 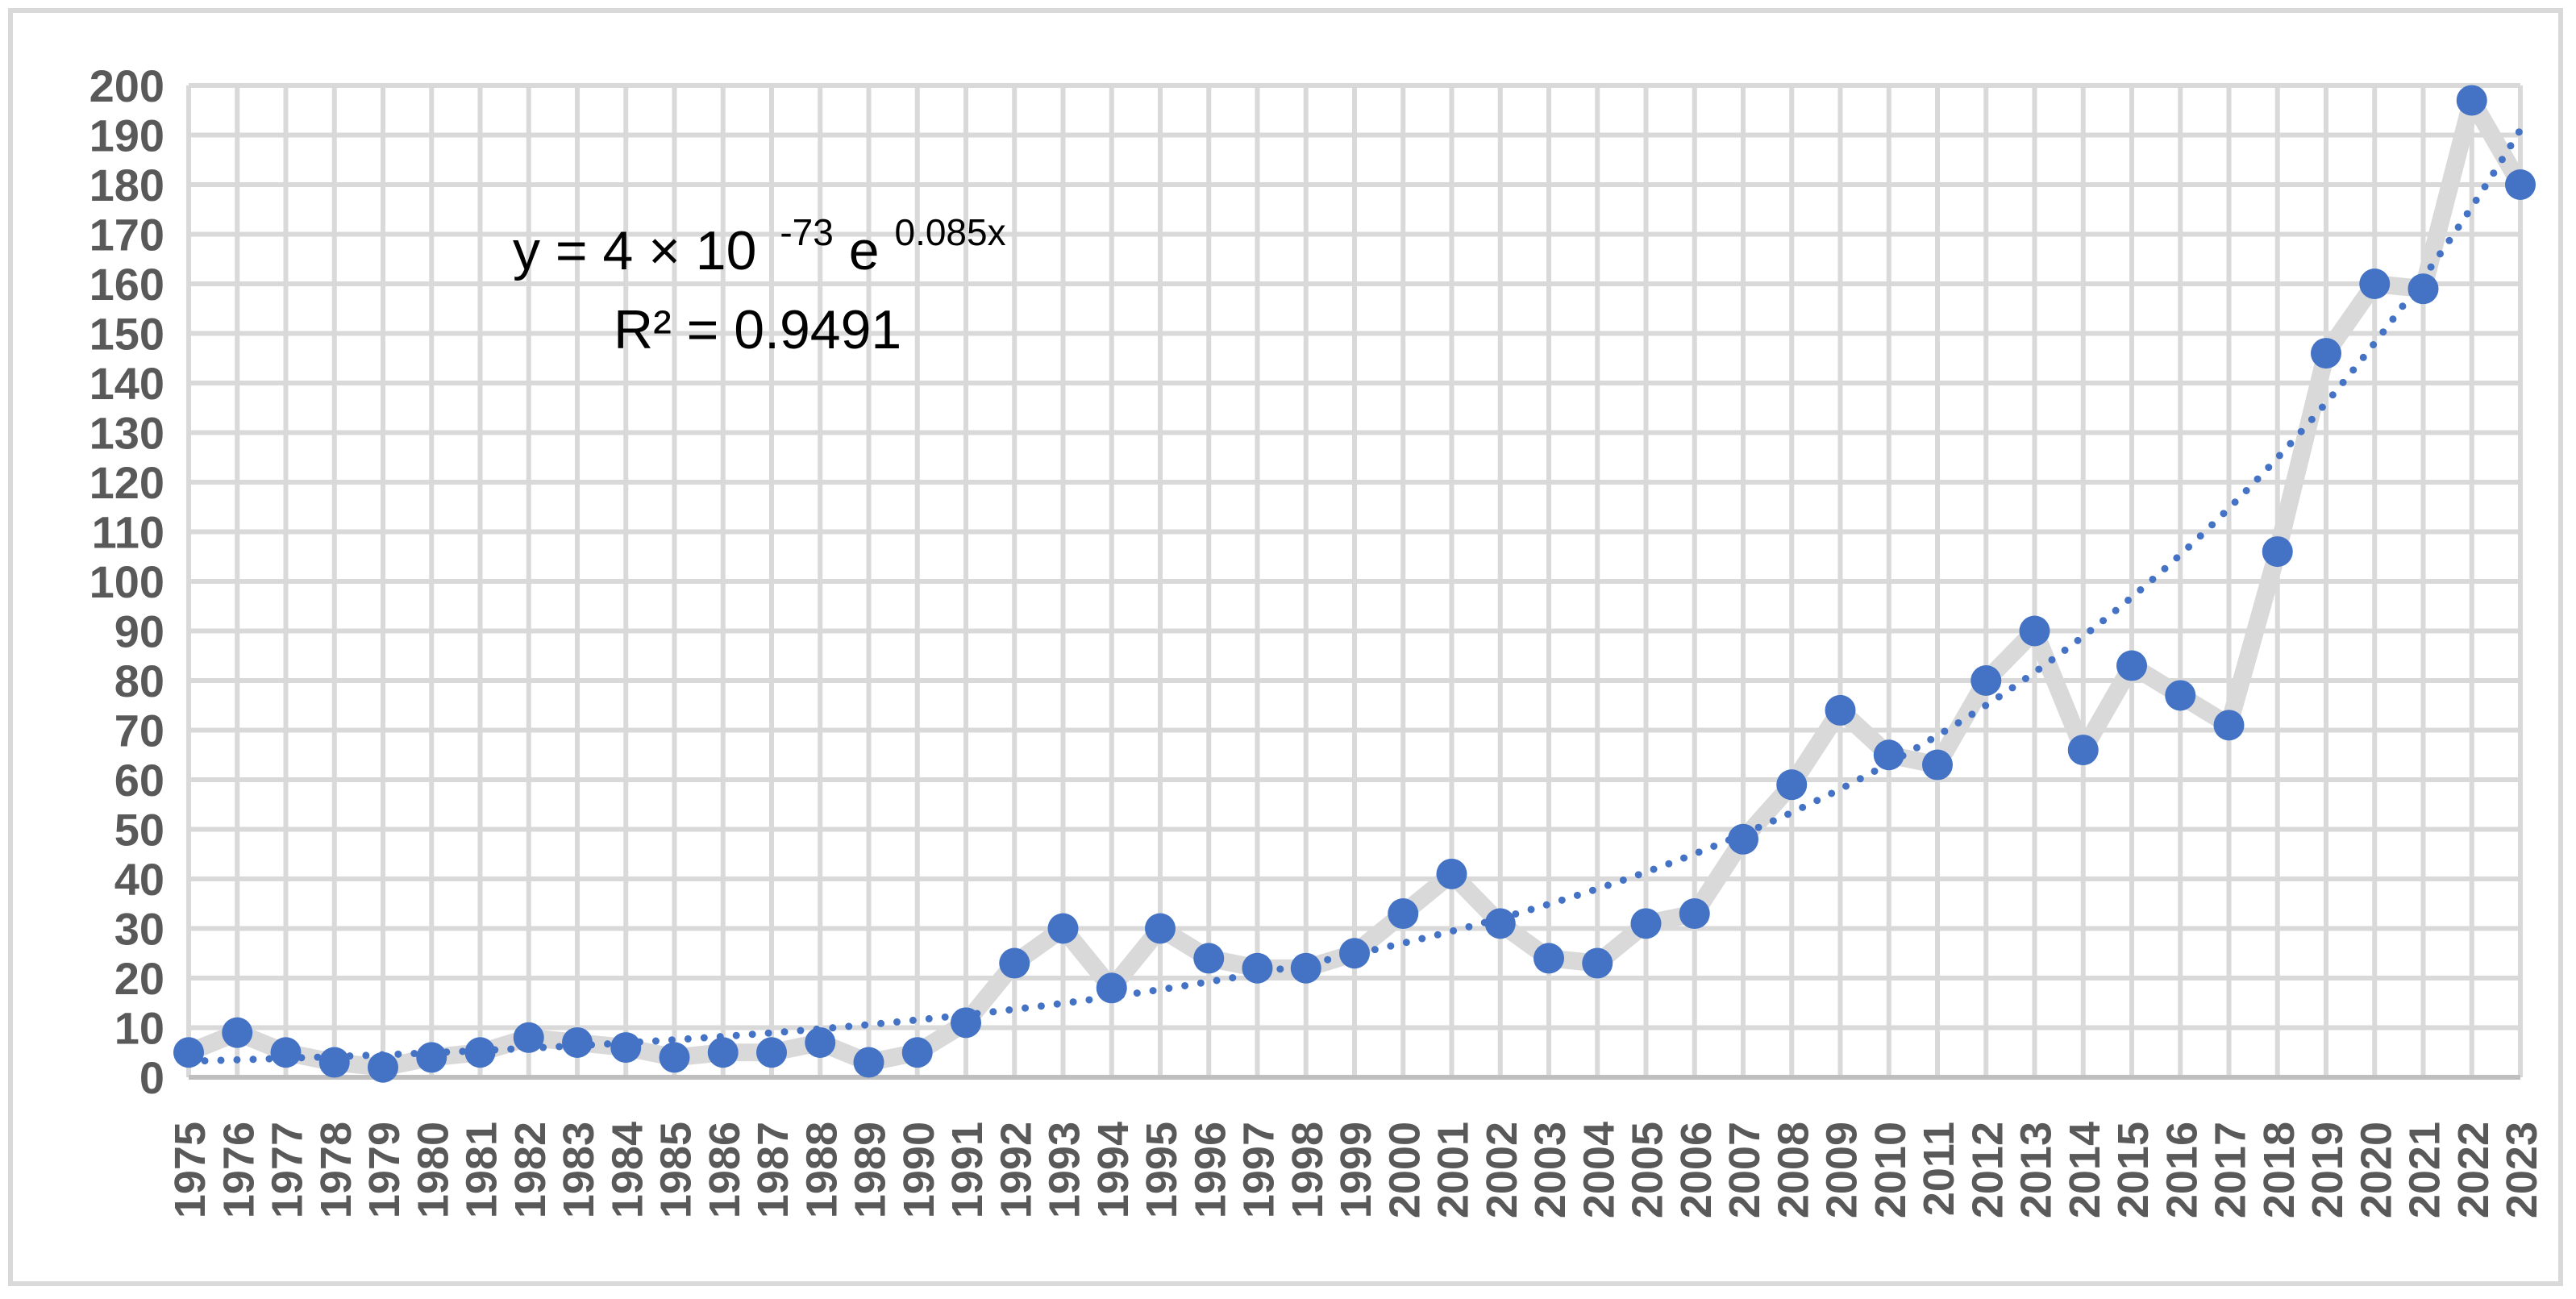 I want to click on x-tick-label: 2002, so click(x=1502, y=1170).